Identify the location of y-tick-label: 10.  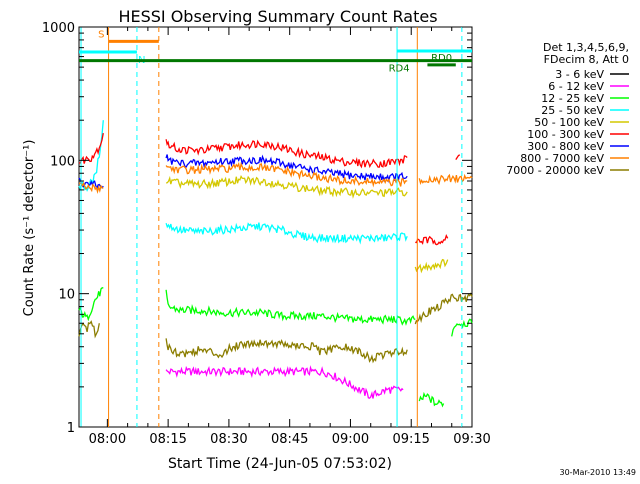
(66, 295).